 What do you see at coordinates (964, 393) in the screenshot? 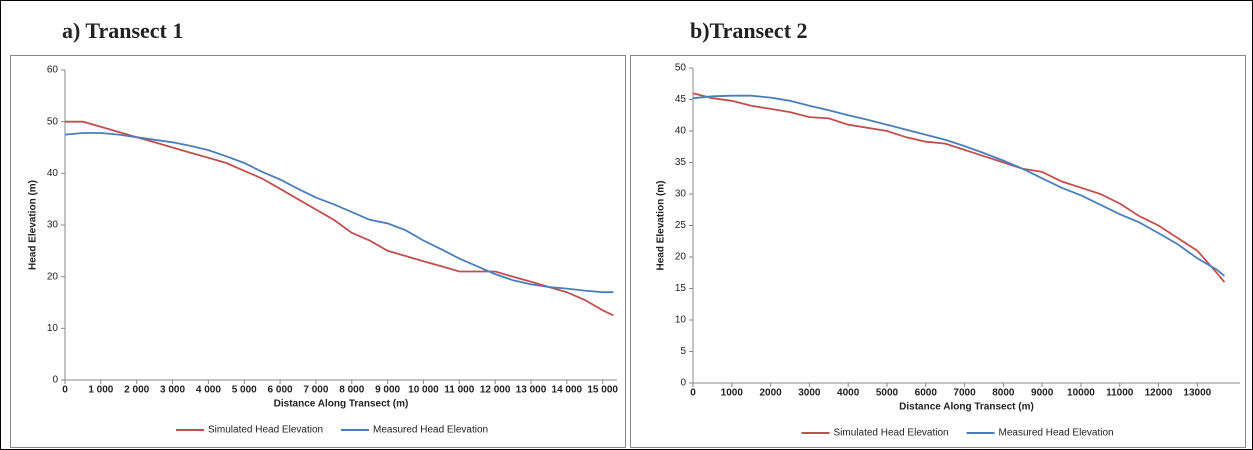
I see `x-tick-label: 7000` at bounding box center [964, 393].